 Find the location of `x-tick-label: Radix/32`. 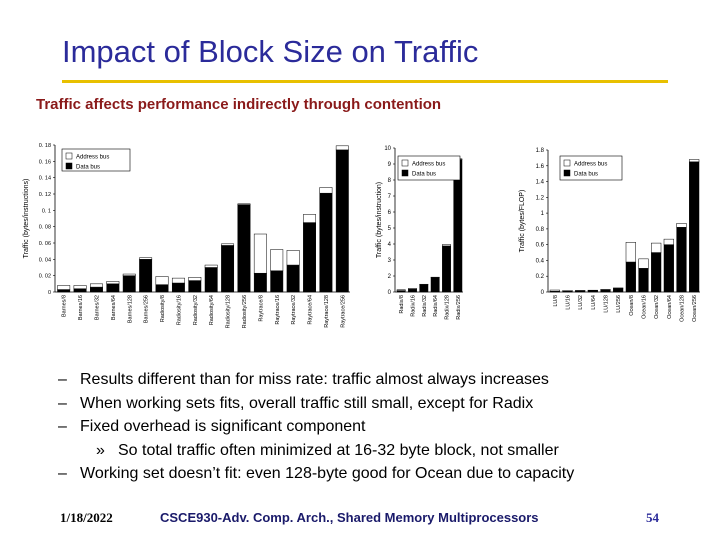

x-tick-label: Radix/32 is located at coordinates (425, 306).